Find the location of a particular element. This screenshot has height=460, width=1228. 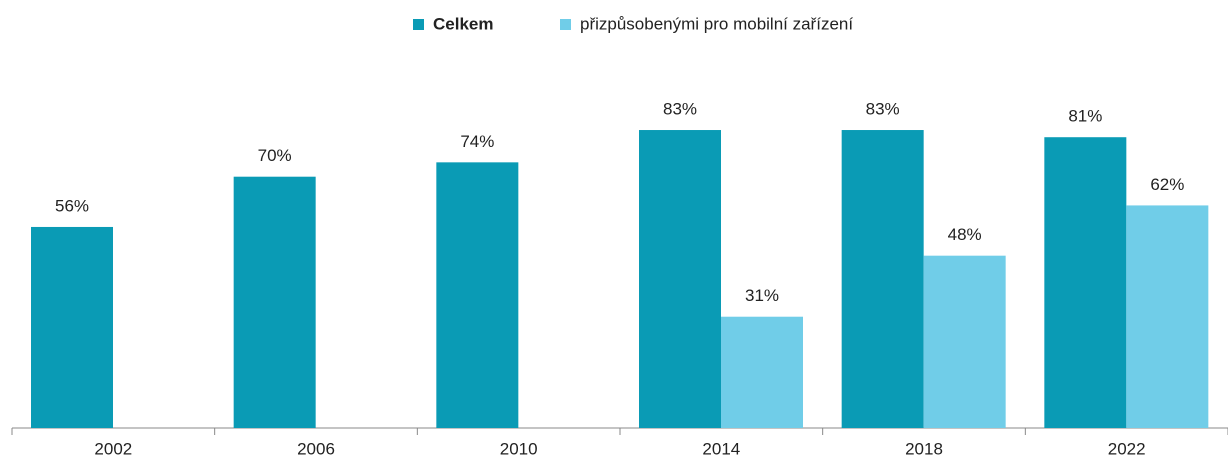

value-label: 56% is located at coordinates (72, 205).